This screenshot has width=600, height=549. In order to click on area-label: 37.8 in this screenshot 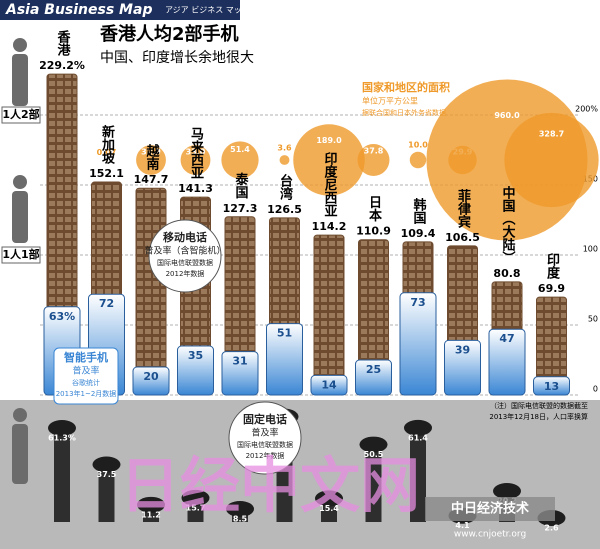, I will do `click(374, 151)`.